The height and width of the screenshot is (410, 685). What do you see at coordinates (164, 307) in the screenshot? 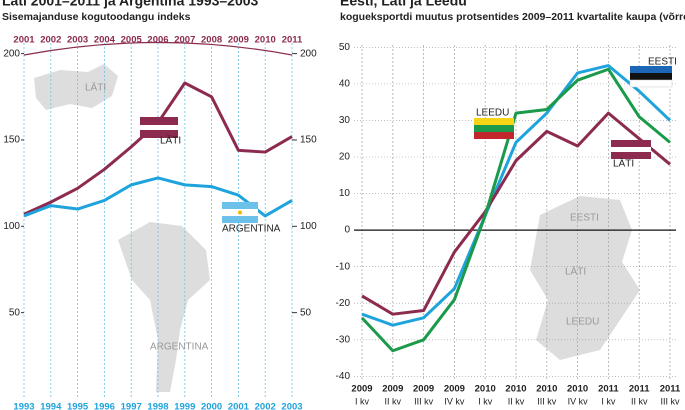
I see `map-argentina` at bounding box center [164, 307].